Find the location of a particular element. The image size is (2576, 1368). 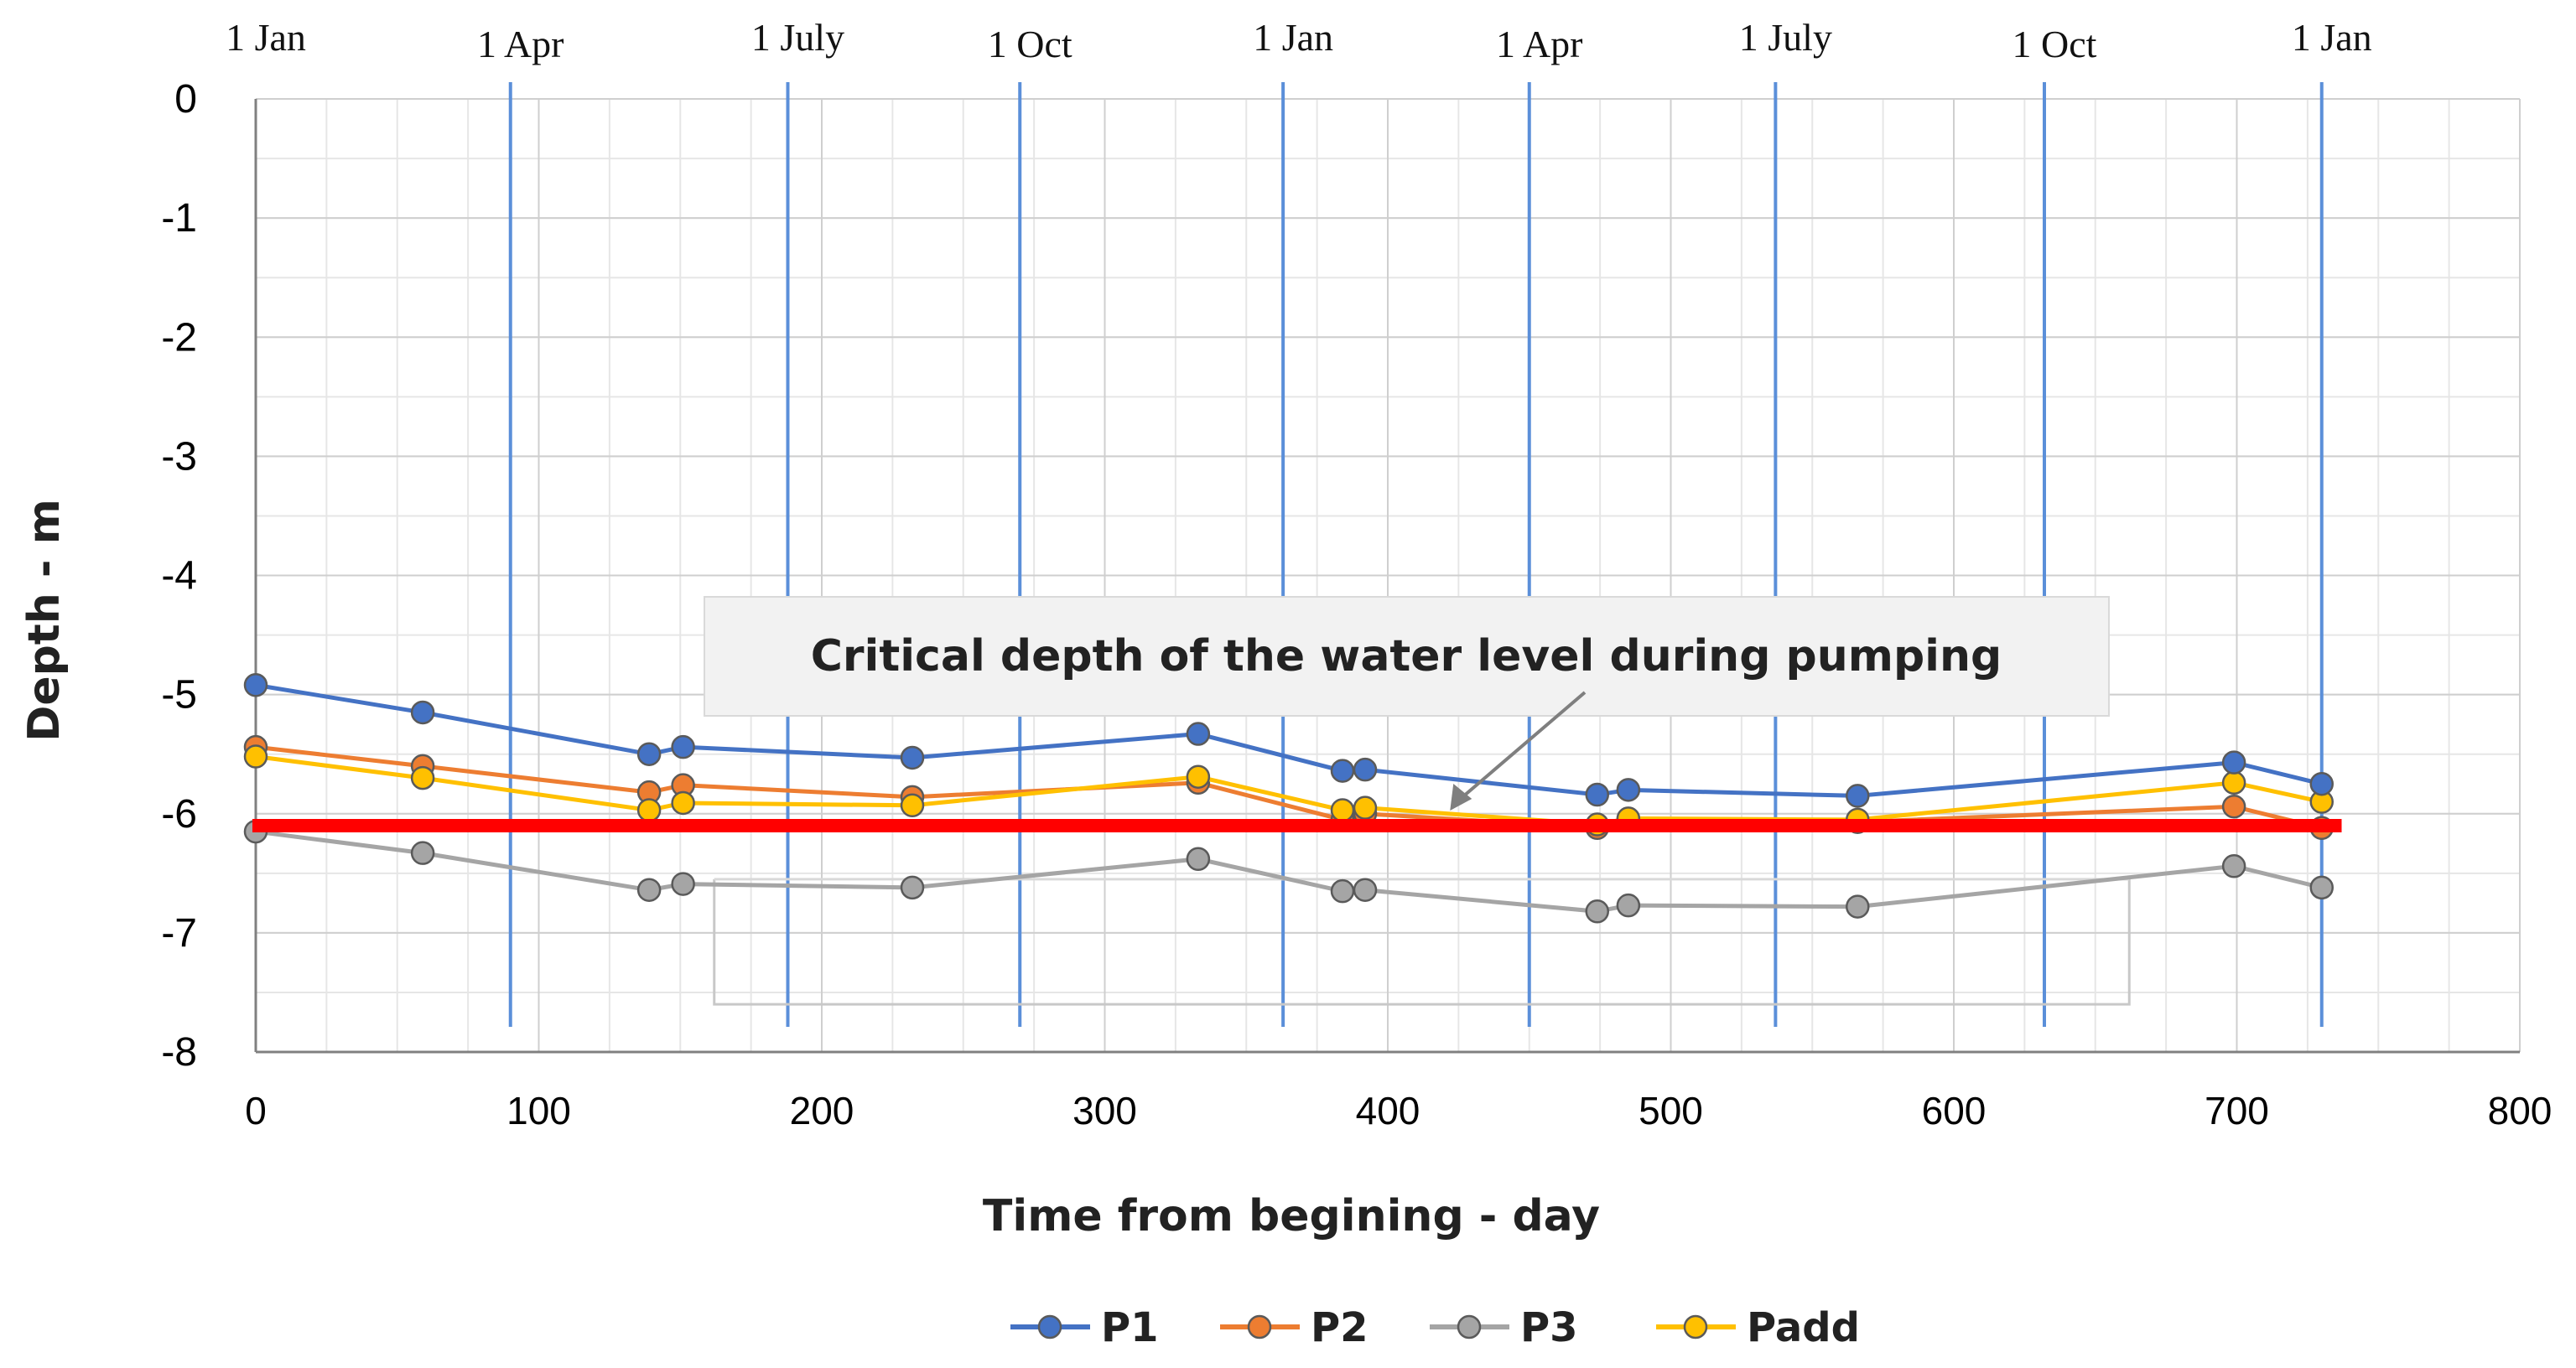

x-tick-label: 500 is located at coordinates (1671, 1110).